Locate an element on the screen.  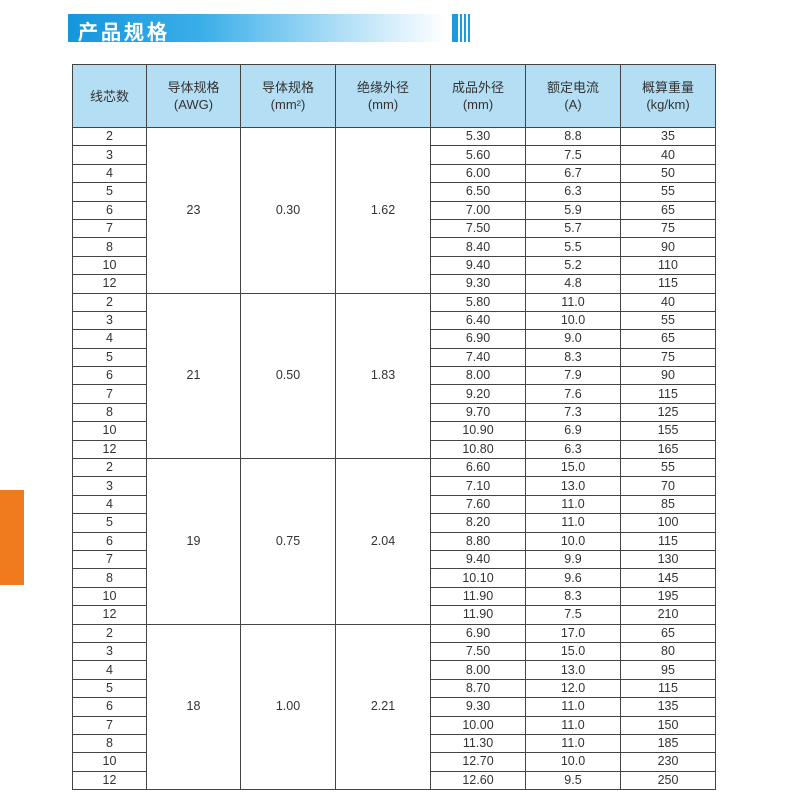
cell-rated-current: 6.9 is located at coordinates (573, 431).